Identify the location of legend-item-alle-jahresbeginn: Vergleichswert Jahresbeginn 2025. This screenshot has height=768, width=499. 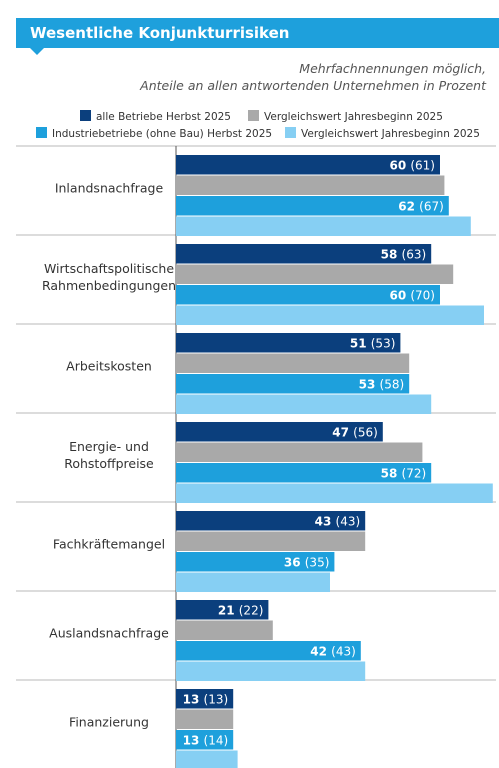
(345, 116).